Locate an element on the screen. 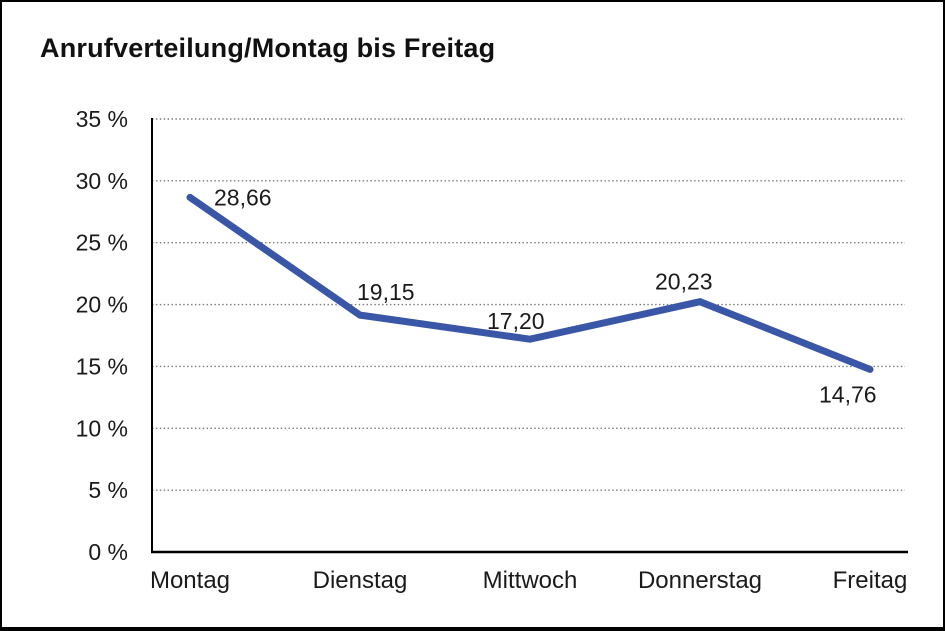 This screenshot has height=631, width=945. y-tick-label: 25 % is located at coordinates (102, 243).